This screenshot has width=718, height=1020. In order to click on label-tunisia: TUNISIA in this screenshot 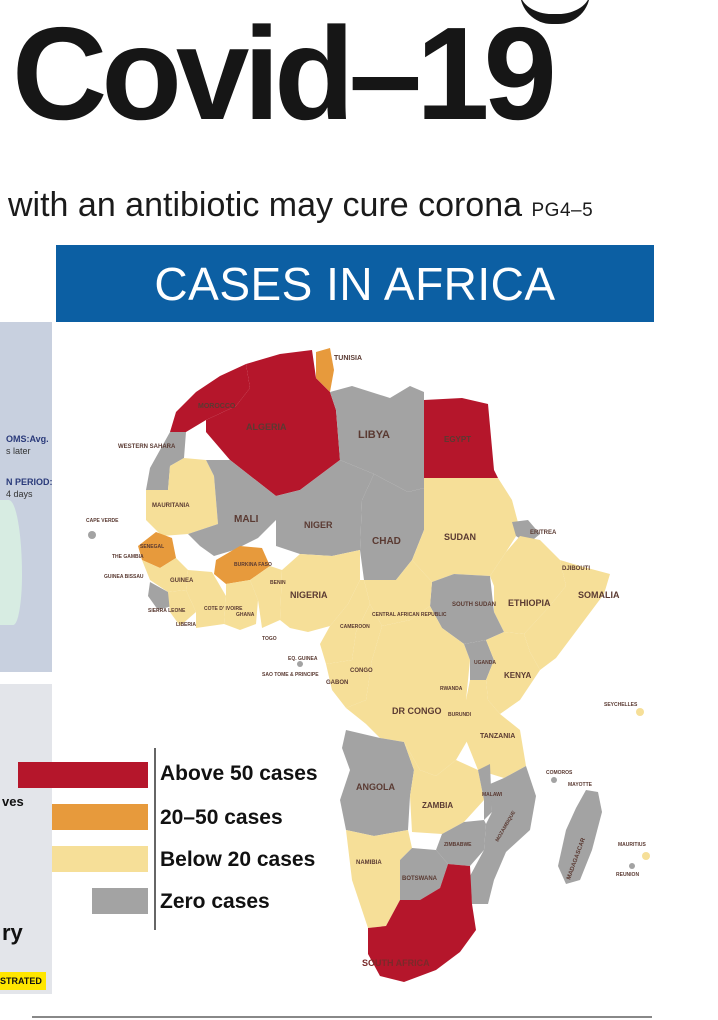, I will do `click(348, 358)`.